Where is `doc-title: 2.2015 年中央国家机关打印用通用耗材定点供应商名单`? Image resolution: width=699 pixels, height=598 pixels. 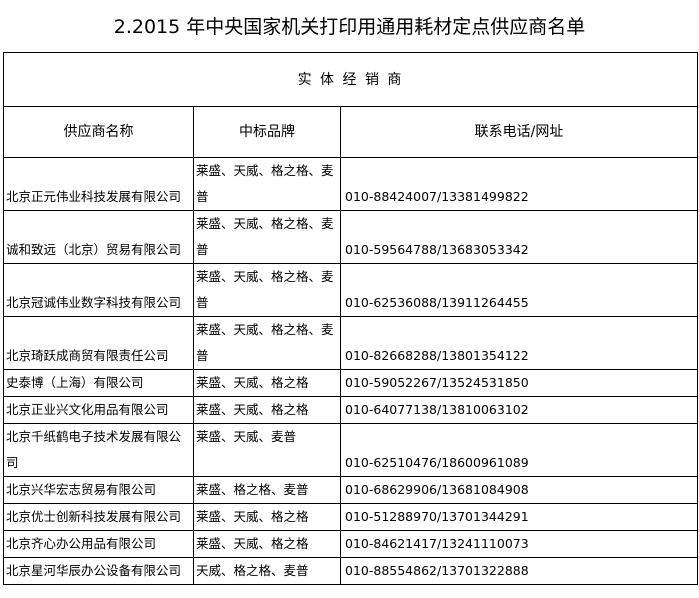 doc-title: 2.2015 年中央国家机关打印用通用耗材定点供应商名单 is located at coordinates (349, 27).